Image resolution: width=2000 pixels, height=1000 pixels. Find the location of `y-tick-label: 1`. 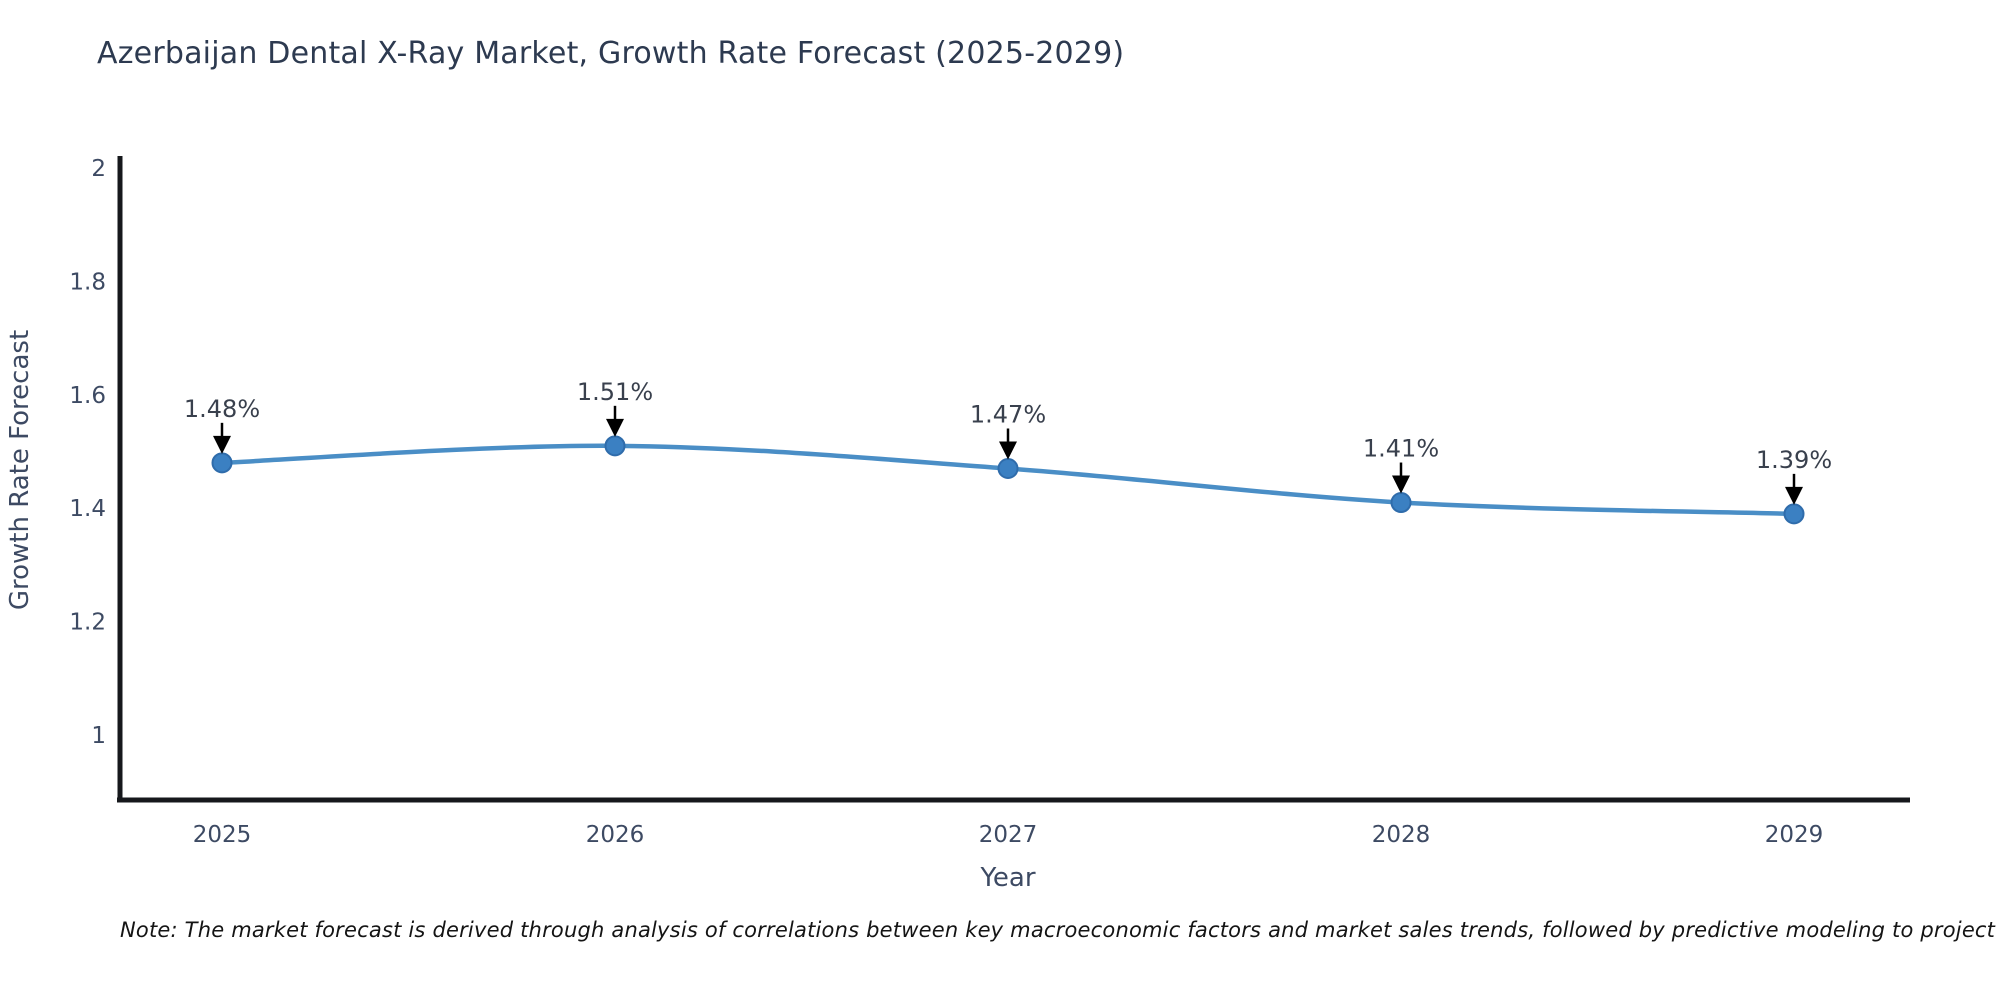

y-tick-label: 1 is located at coordinates (98, 736).